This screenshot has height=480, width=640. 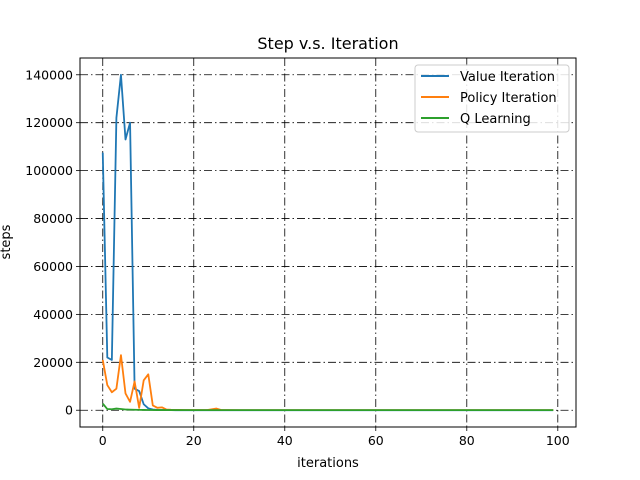 What do you see at coordinates (53, 218) in the screenshot?
I see `y-tick-label: 80000` at bounding box center [53, 218].